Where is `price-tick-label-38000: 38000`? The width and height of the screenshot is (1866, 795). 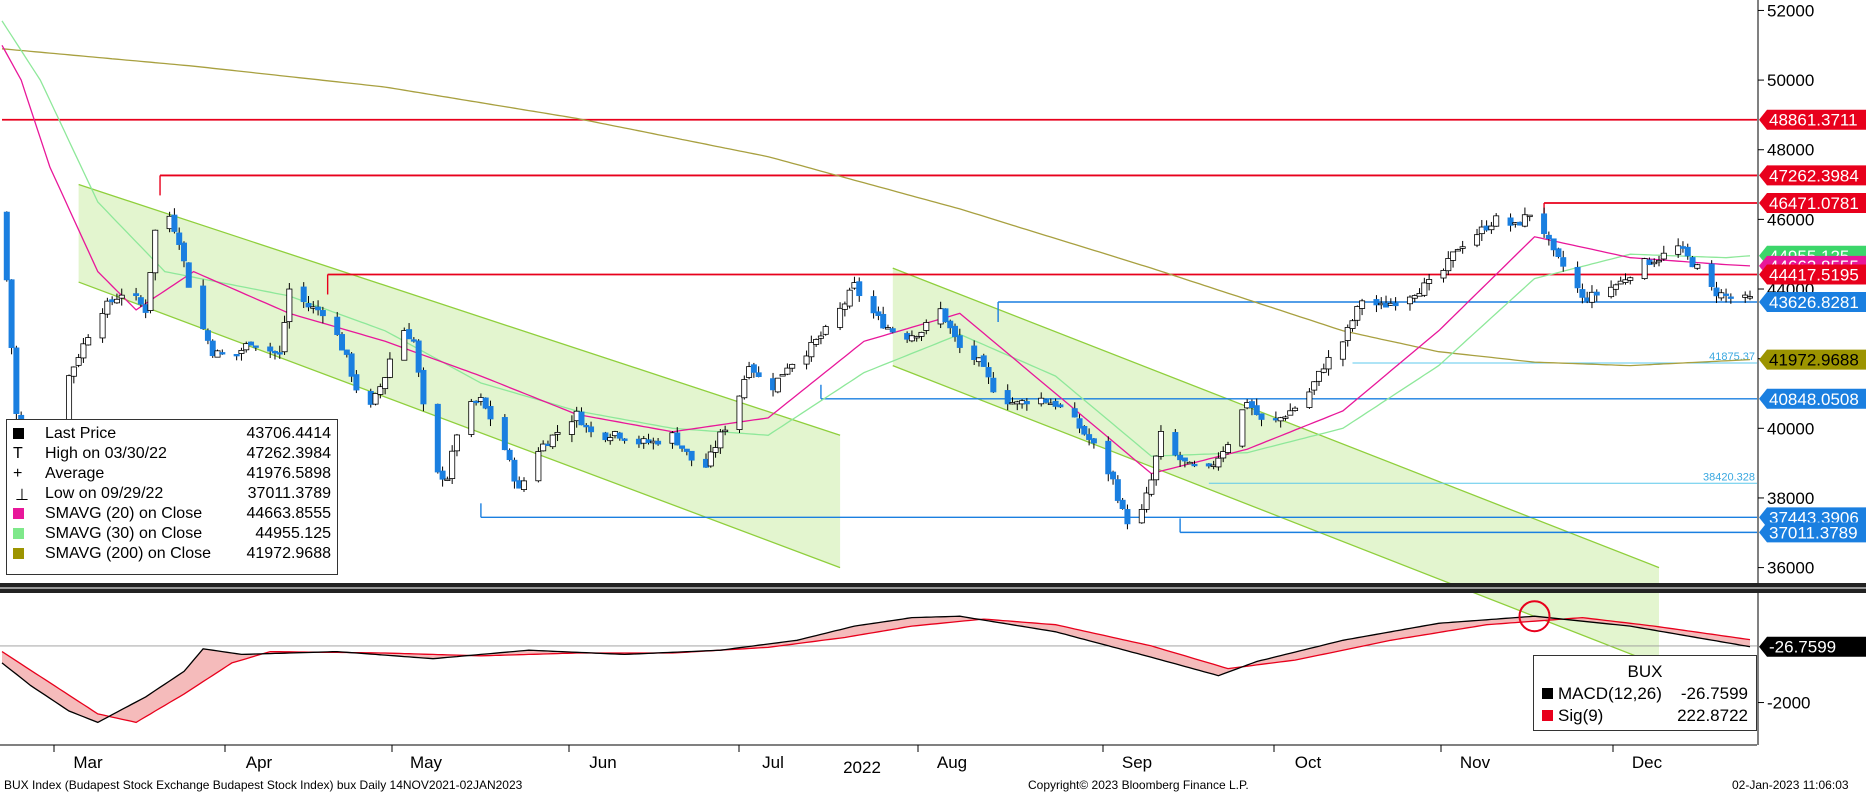 price-tick-label-38000: 38000 is located at coordinates (1790, 498).